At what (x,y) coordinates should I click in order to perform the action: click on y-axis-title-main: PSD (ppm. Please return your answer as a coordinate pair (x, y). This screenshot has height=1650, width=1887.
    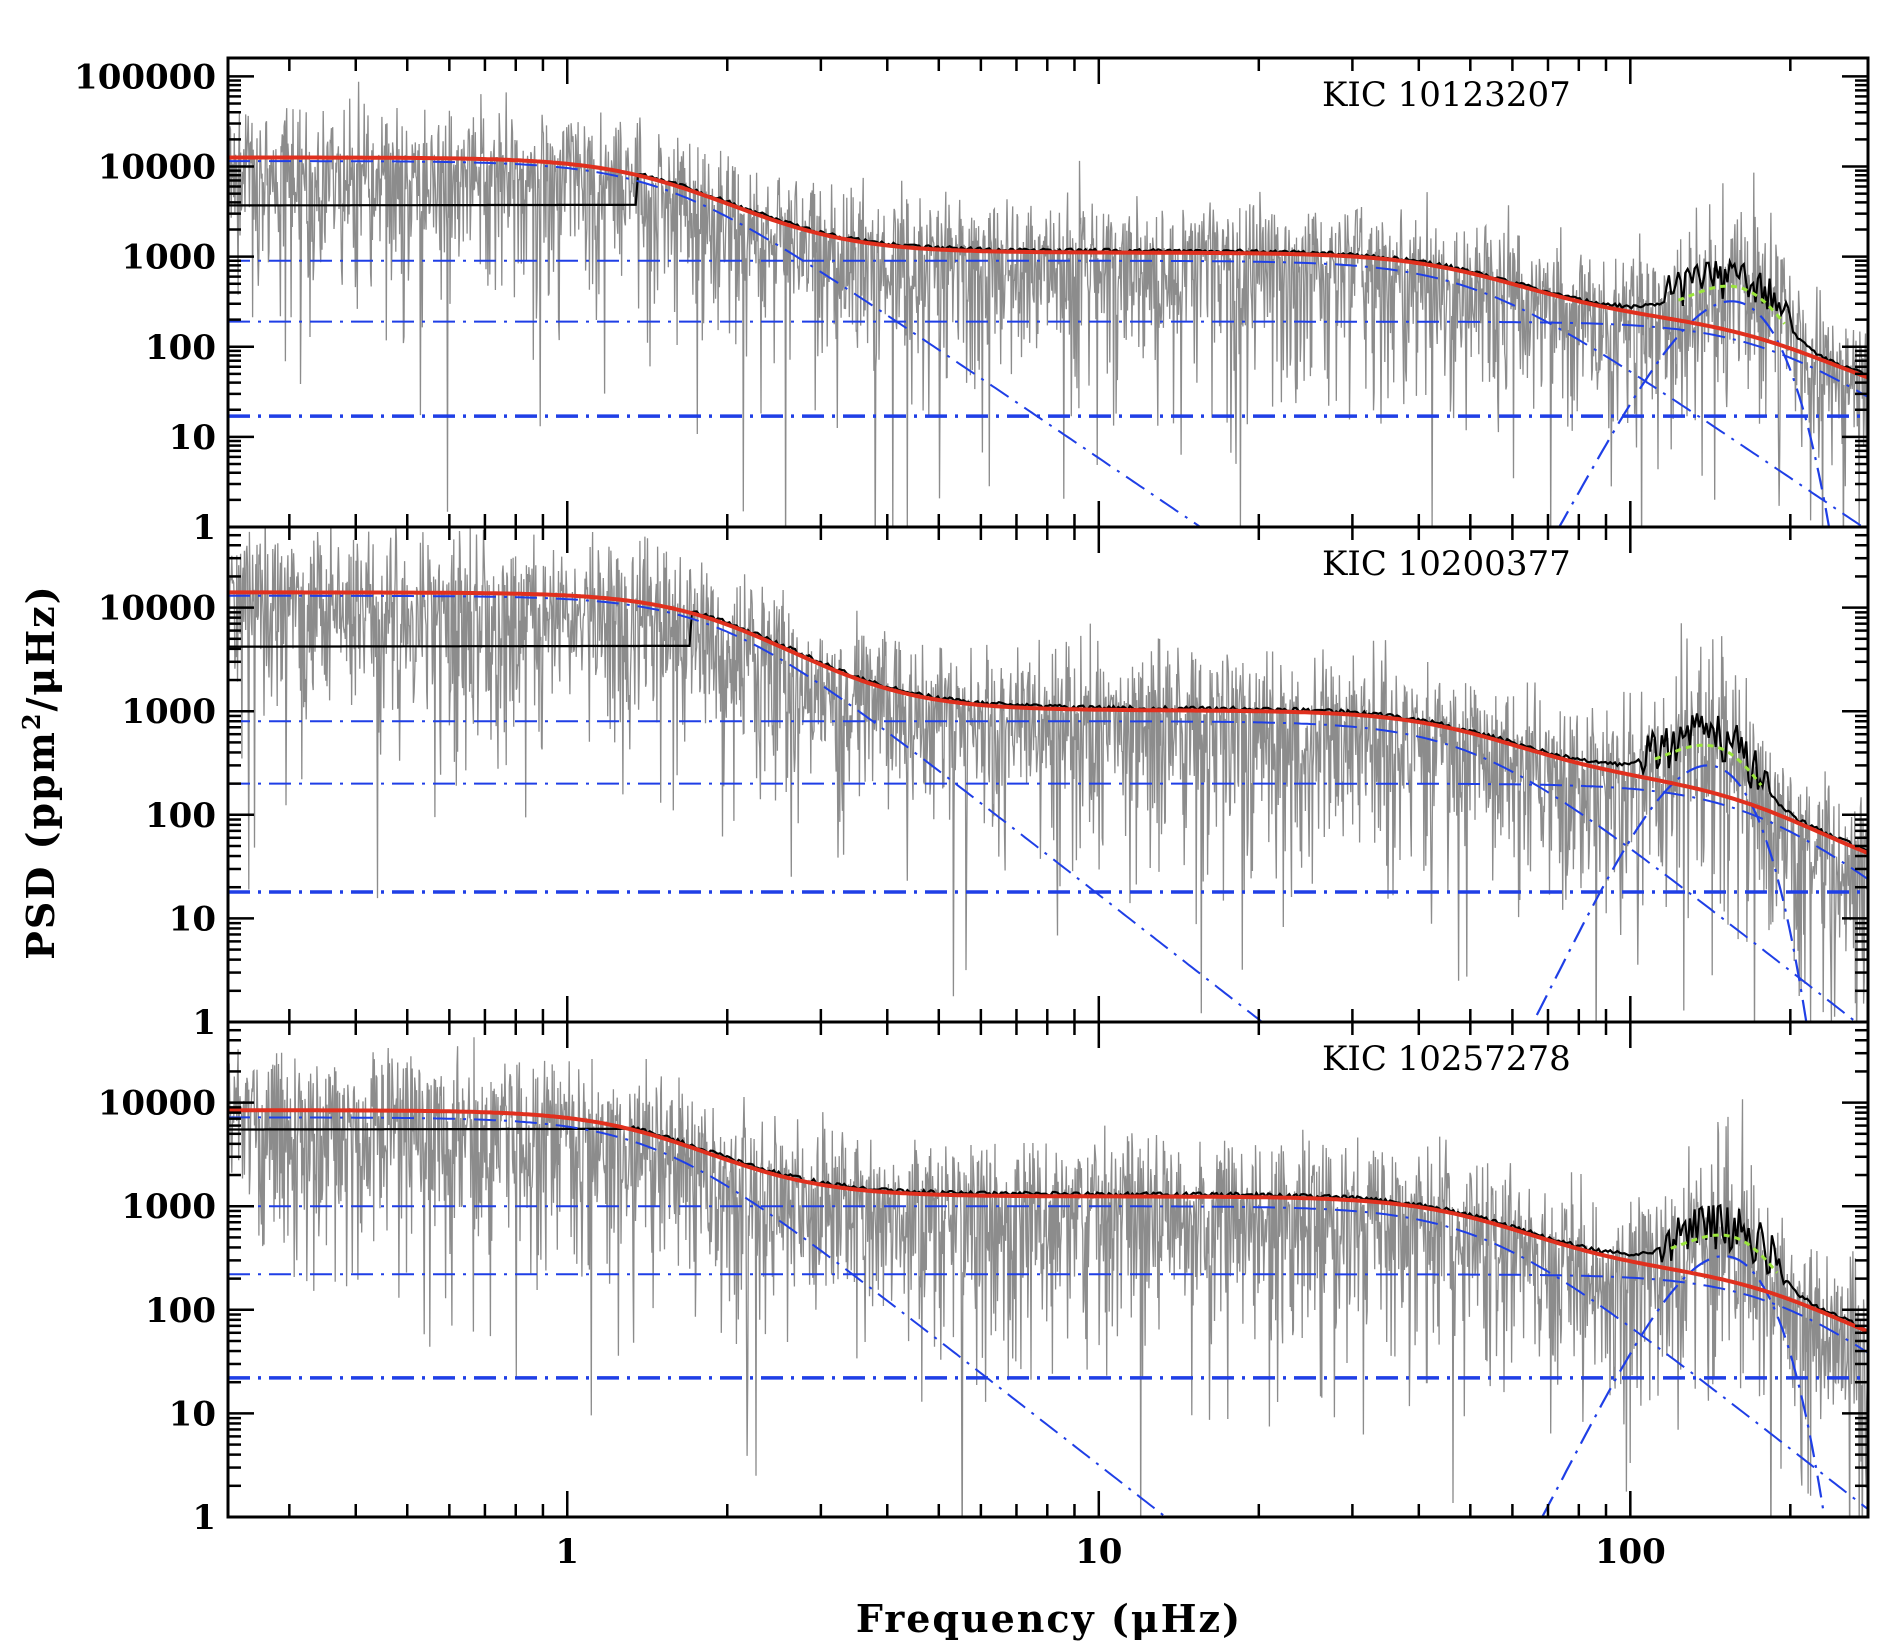
    Looking at the image, I should click on (40, 845).